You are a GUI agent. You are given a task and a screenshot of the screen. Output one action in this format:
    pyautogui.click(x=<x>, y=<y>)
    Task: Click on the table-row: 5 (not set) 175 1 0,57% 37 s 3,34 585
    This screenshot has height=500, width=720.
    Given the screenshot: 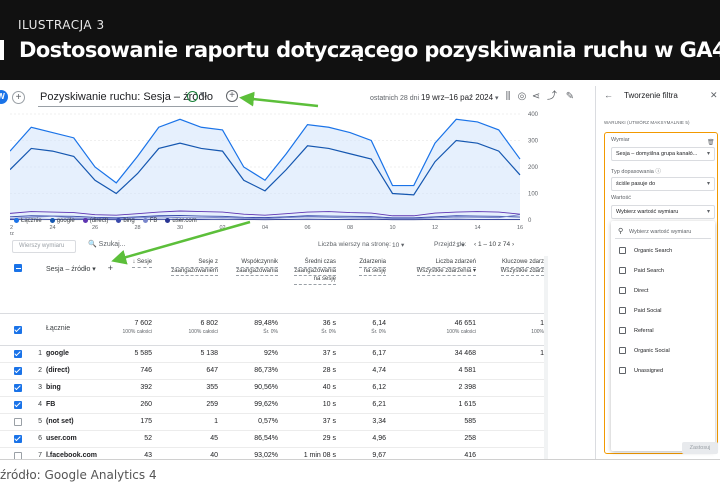 What is the action you would take?
    pyautogui.click(x=274, y=422)
    